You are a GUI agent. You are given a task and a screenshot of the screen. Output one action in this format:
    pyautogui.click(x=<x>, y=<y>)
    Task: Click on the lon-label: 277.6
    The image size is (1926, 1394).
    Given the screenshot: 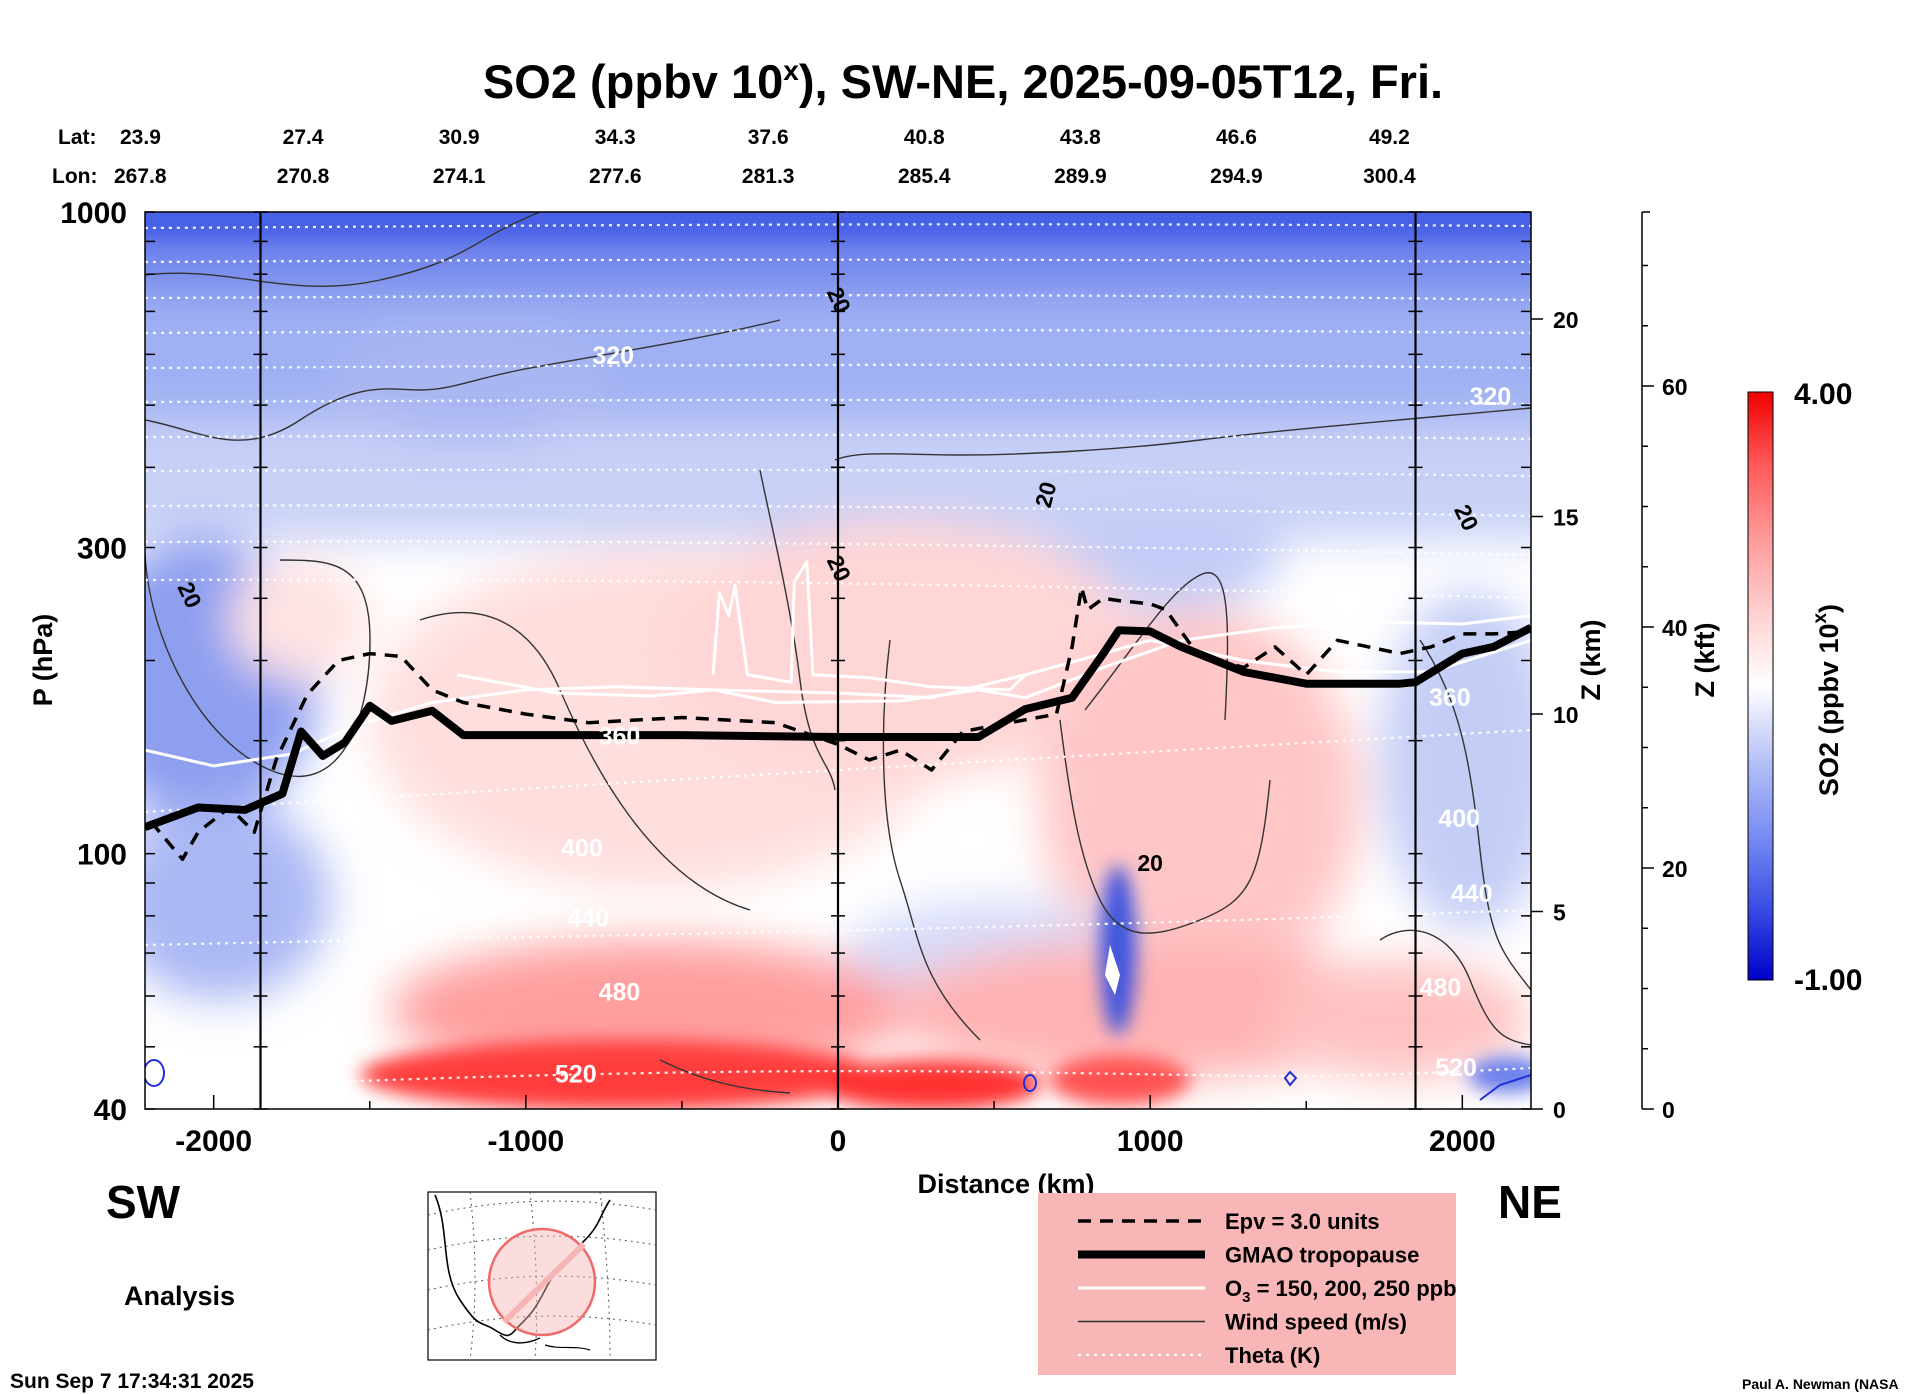 What is the action you would take?
    pyautogui.click(x=615, y=176)
    